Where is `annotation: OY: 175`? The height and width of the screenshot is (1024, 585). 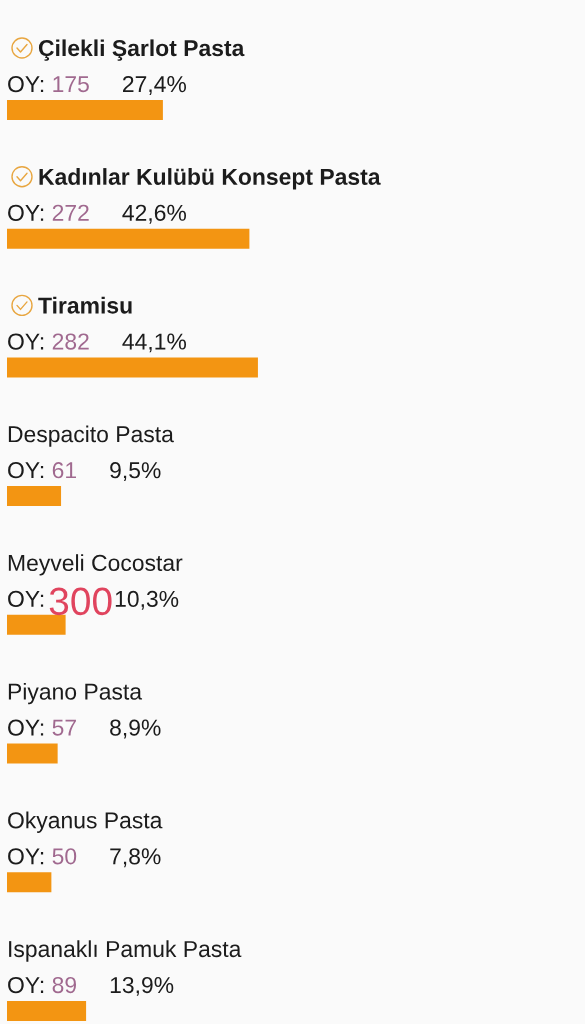
annotation: OY: 175 is located at coordinates (48, 84).